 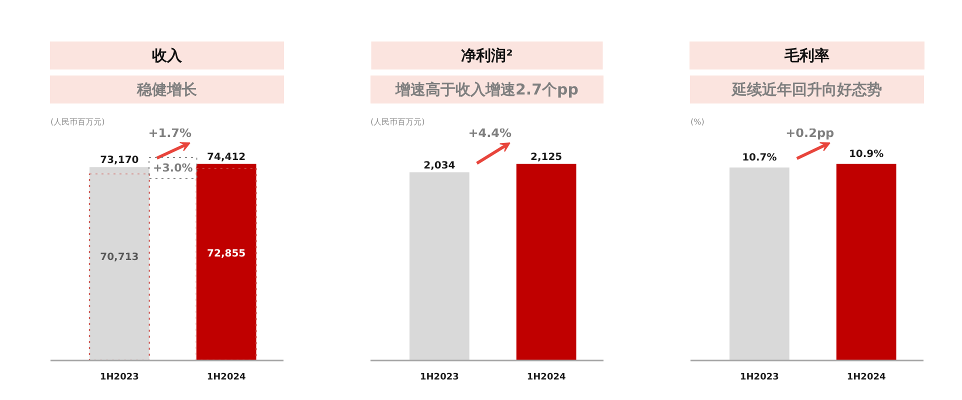 What do you see at coordinates (119, 257) in the screenshot?
I see `data-label: 70,713` at bounding box center [119, 257].